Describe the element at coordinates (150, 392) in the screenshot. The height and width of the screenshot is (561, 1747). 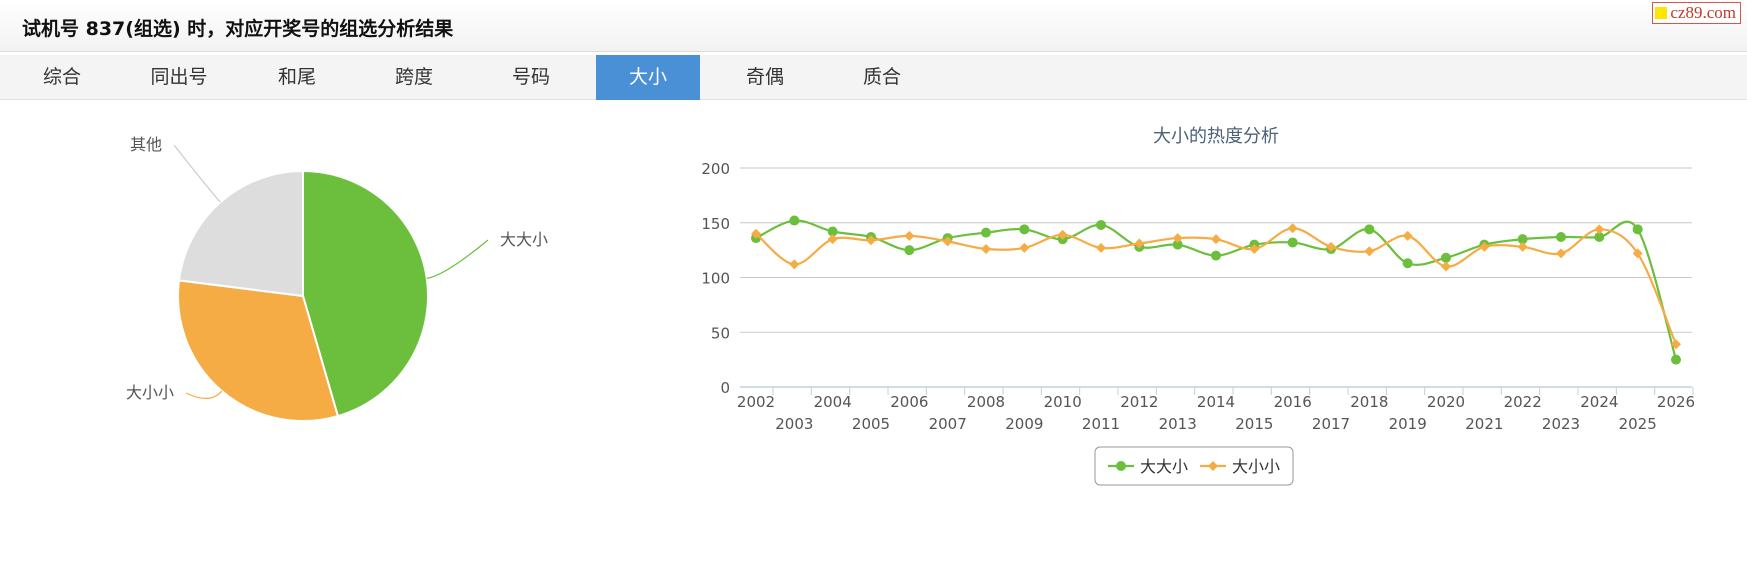
I see `pie-slice-label: 大小小` at that location.